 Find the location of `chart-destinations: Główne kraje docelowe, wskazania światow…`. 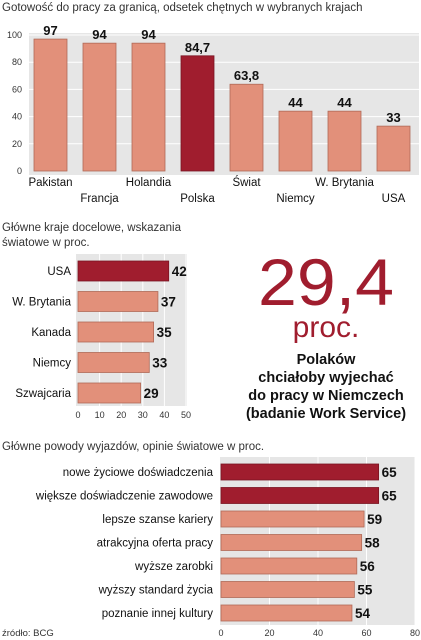

chart-destinations: Główne kraje docelowe, wskazania światow… is located at coordinates (96, 321).